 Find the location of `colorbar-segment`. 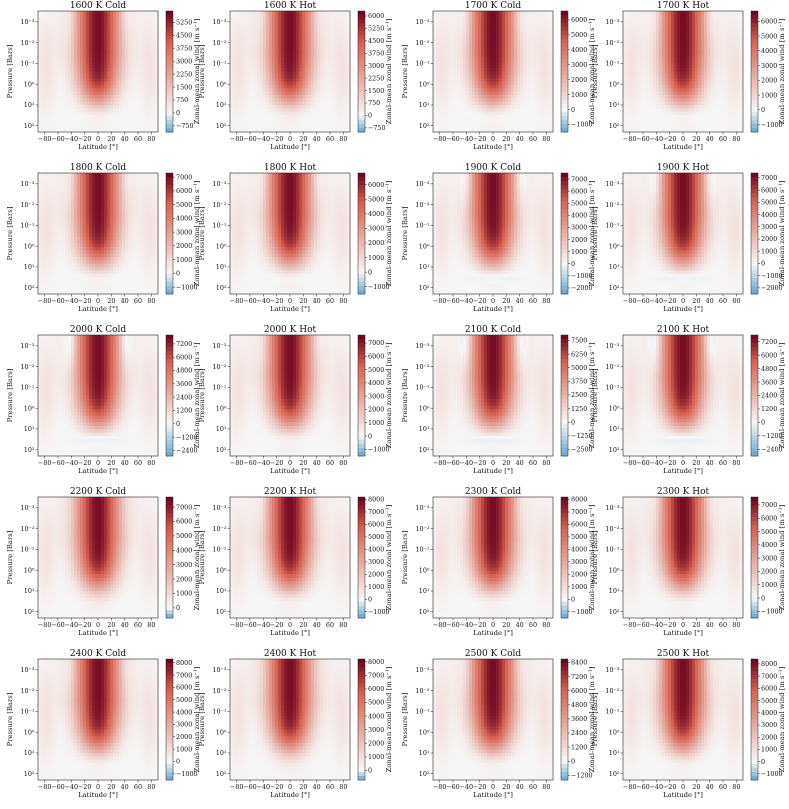

colorbar-segment is located at coordinates (564, 65).